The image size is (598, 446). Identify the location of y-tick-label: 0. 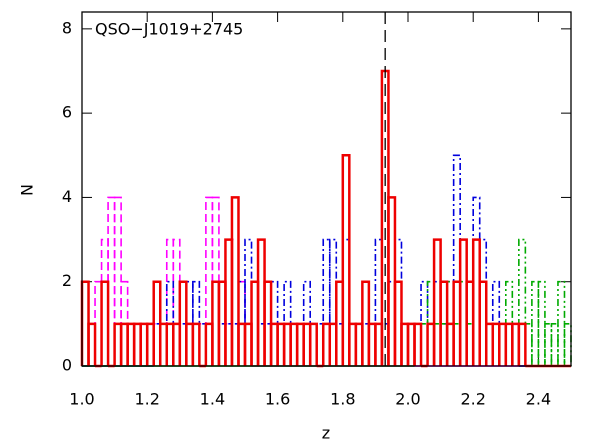
(67, 365).